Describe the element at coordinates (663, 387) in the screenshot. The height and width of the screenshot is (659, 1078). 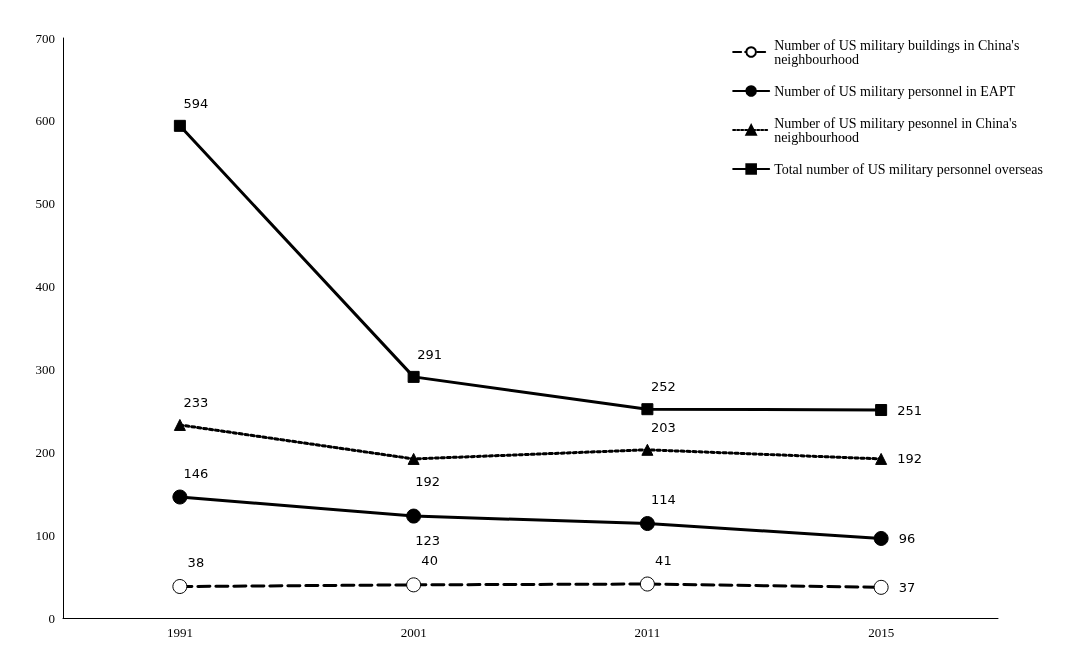
I see `data-label: 252` at that location.